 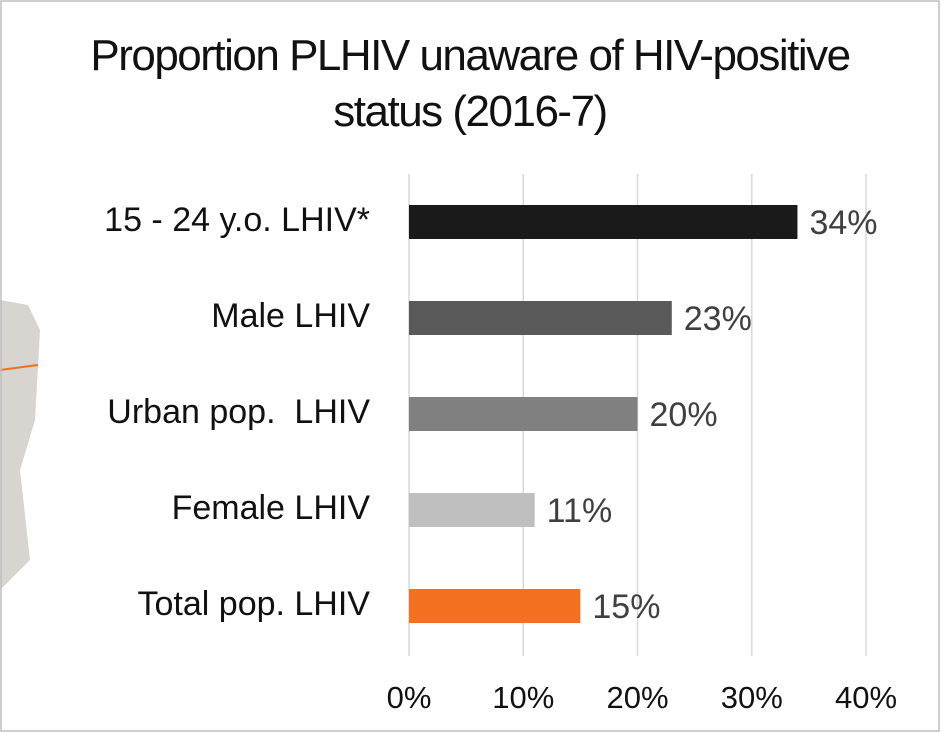 I want to click on y-tick-label: Urban pop. LHIV, so click(x=238, y=412).